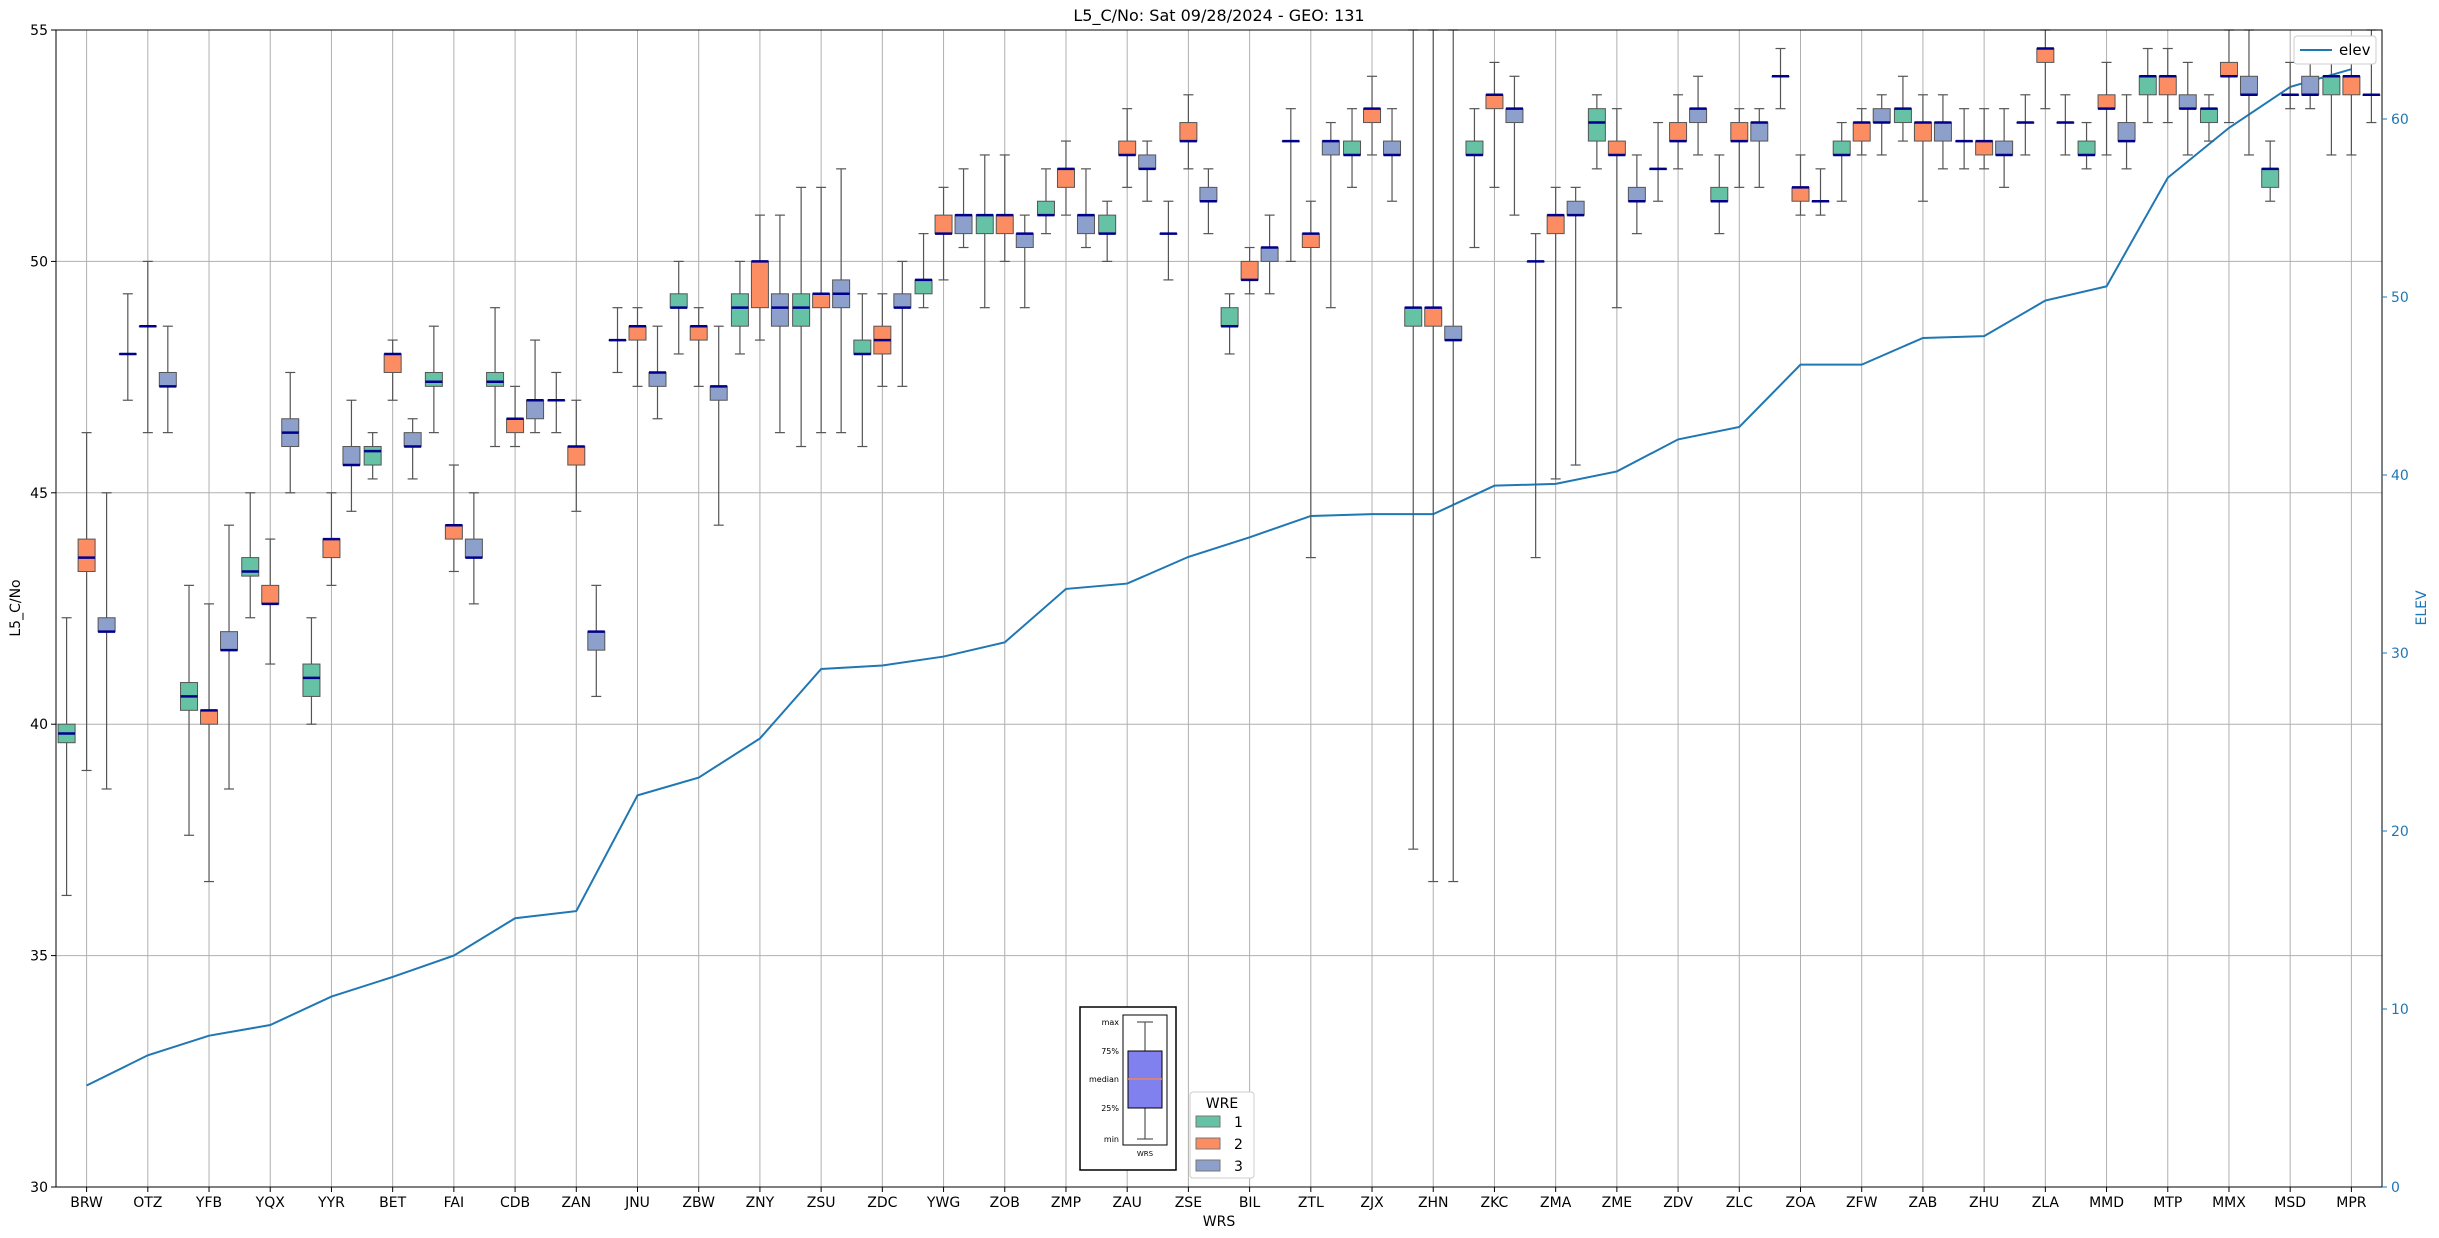 This screenshot has width=2439, height=1238. Describe the element at coordinates (1229, 324) in the screenshot. I see `box-1-BIL` at that location.